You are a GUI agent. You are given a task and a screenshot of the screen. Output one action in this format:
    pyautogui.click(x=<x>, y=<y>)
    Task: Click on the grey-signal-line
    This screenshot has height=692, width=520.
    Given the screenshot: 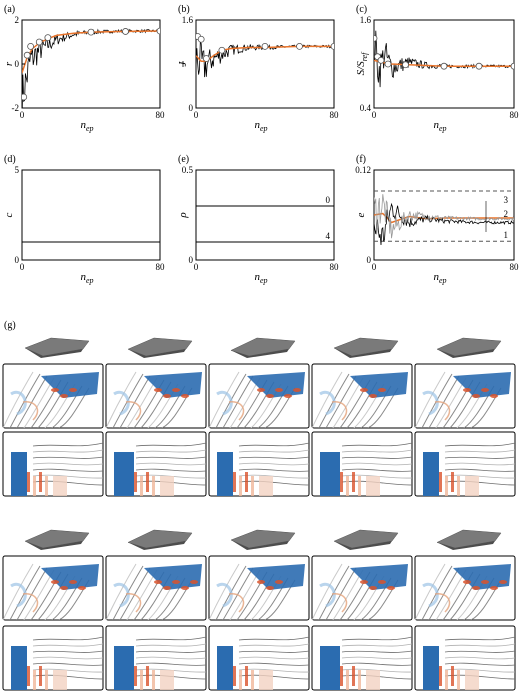 What is the action you would take?
    pyautogui.click(x=444, y=216)
    